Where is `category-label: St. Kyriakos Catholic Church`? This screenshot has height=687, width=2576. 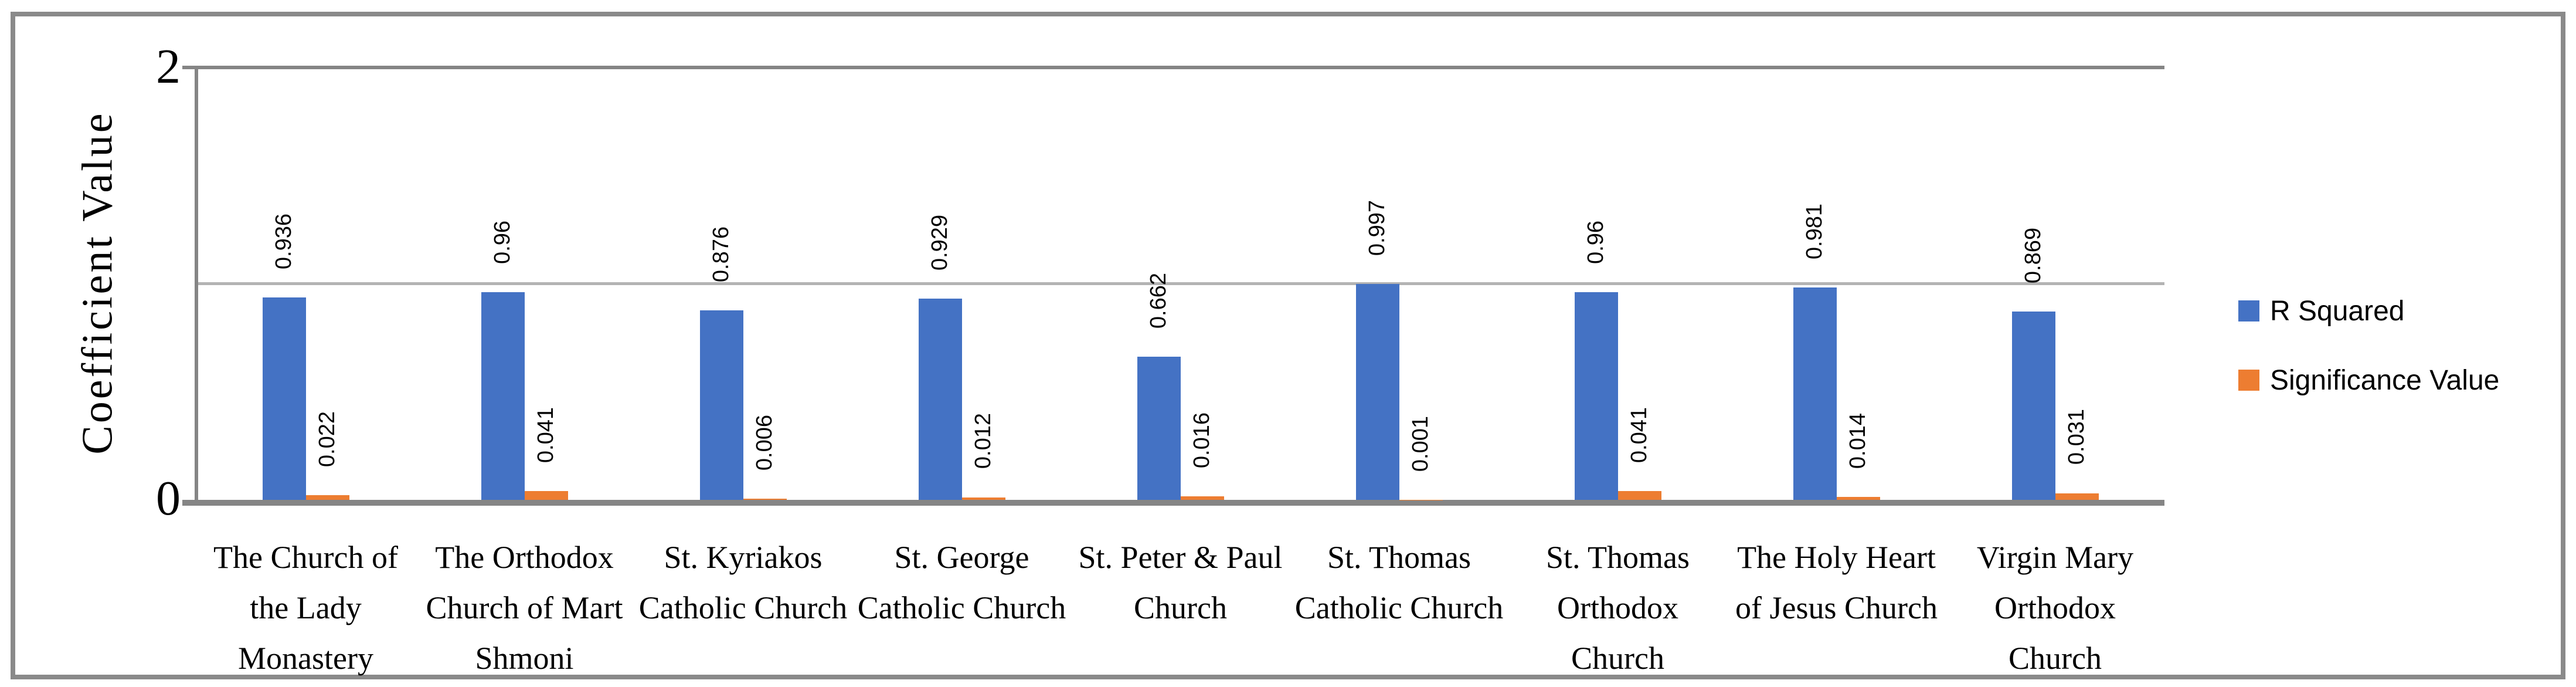
category-label: St. Kyriakos Catholic Church is located at coordinates (743, 582).